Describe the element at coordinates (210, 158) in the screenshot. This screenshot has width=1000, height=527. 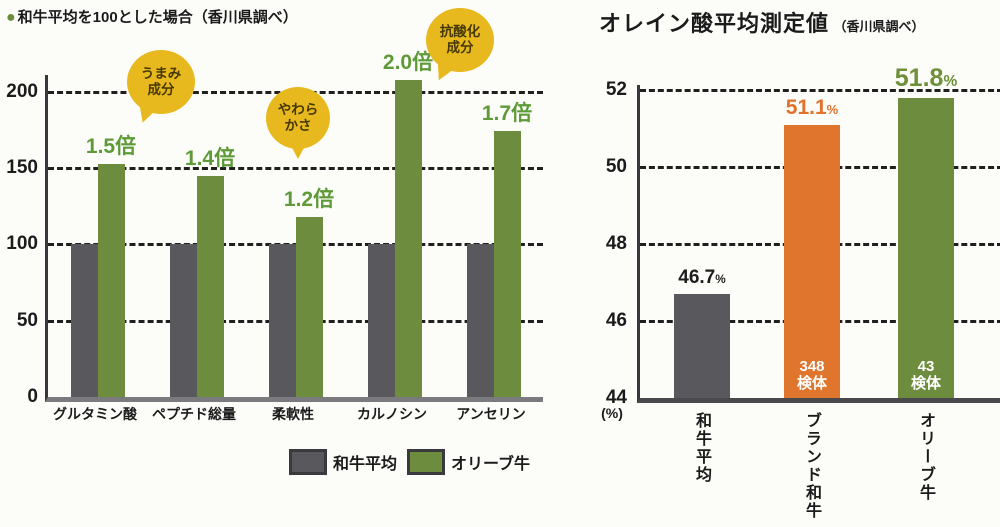
I see `ratio-label: 1.4倍` at that location.